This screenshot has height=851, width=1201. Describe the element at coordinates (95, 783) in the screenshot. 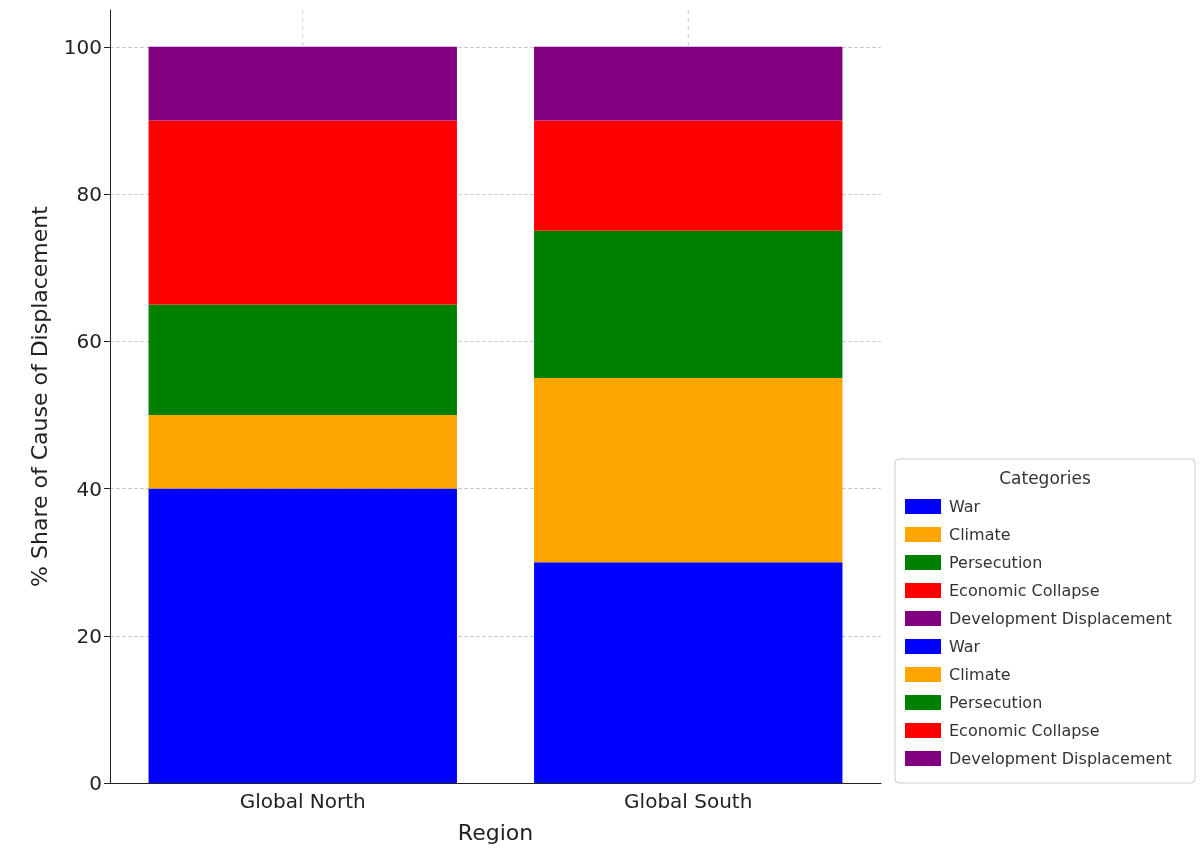

I see `y-tick-label: 0` at that location.